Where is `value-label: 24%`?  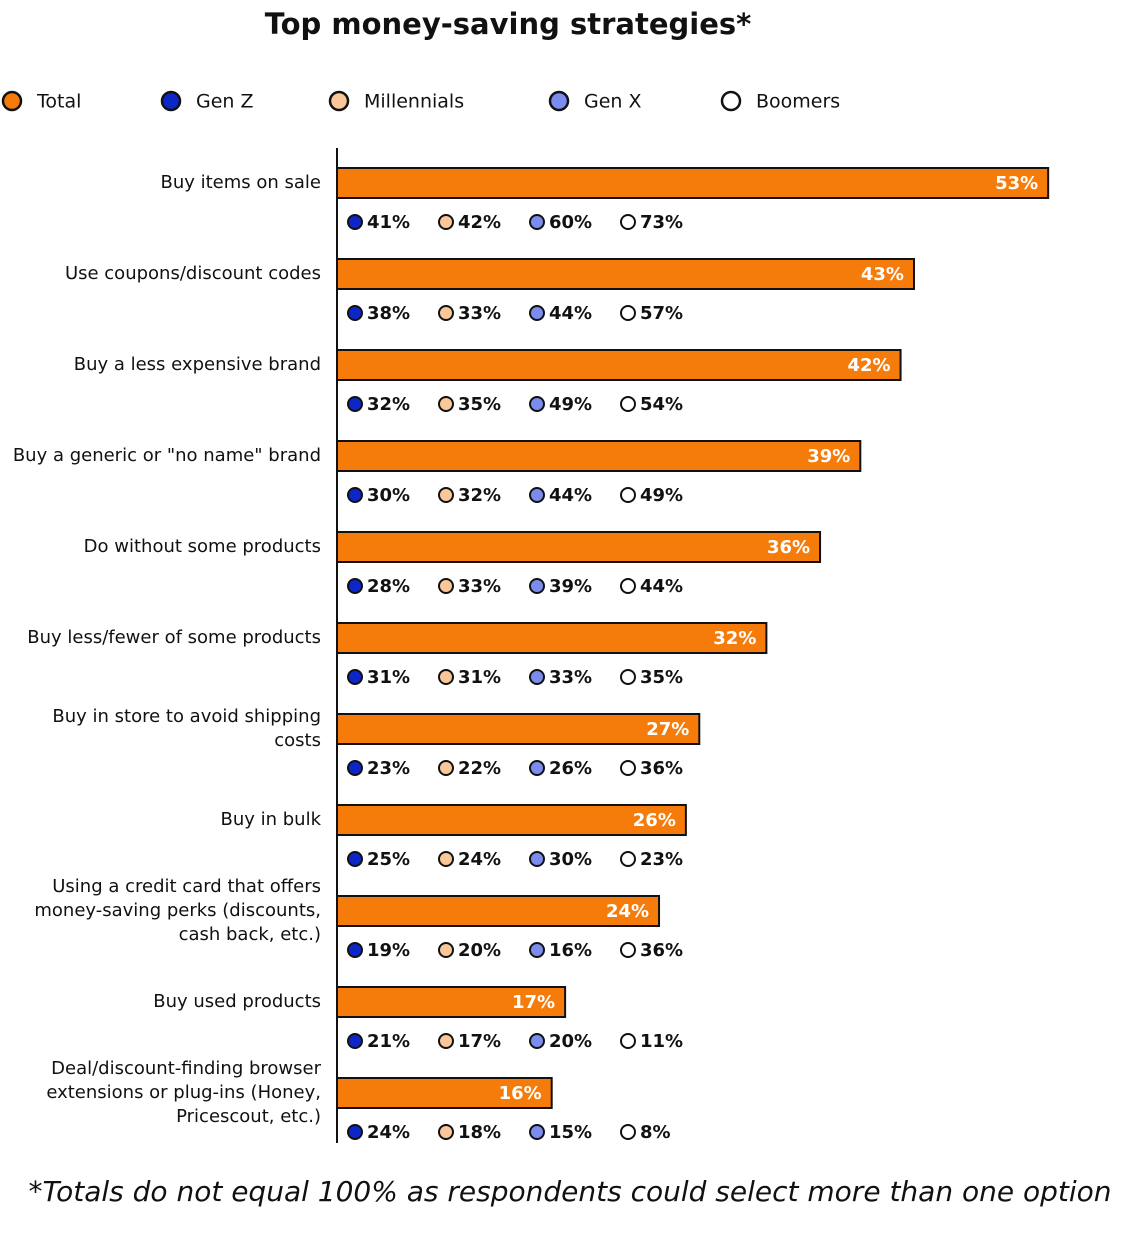 value-label: 24% is located at coordinates (627, 911).